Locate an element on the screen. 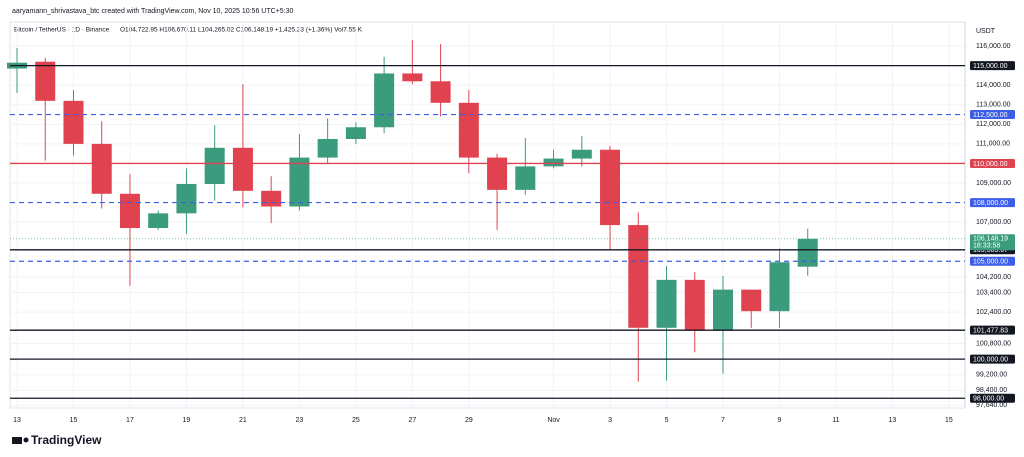 The height and width of the screenshot is (457, 1024). symbol: Bitcoin / TetherUS · 1D · Binance is located at coordinates (62, 30).